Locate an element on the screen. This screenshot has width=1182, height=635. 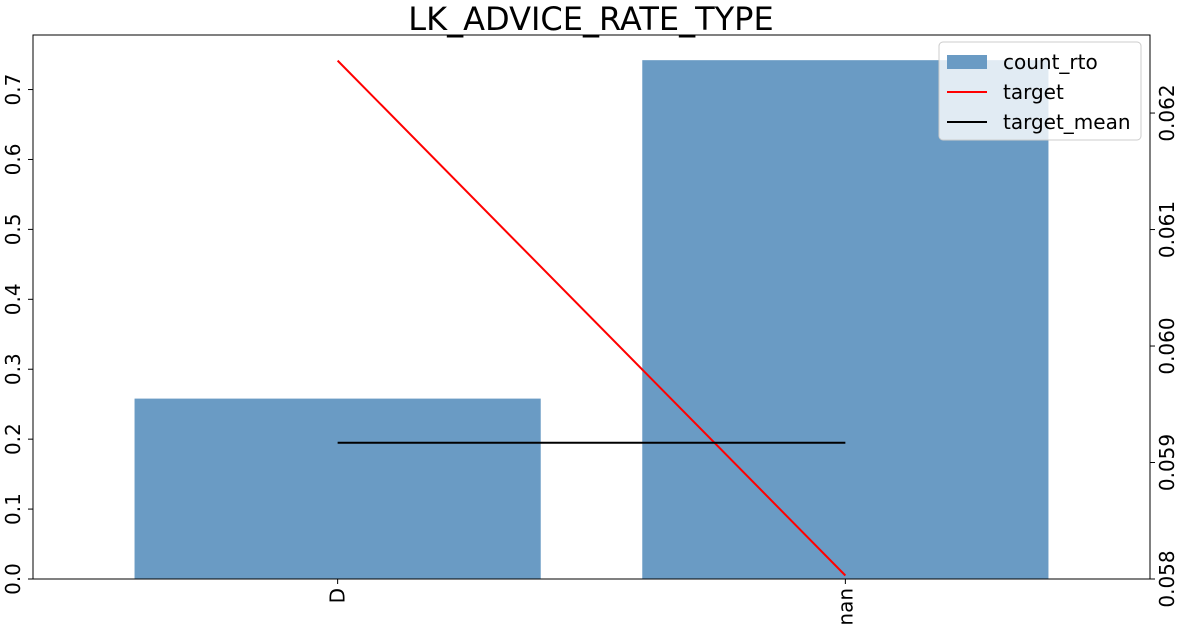
y-right-tick-label: 0.061 is located at coordinates (1167, 229).